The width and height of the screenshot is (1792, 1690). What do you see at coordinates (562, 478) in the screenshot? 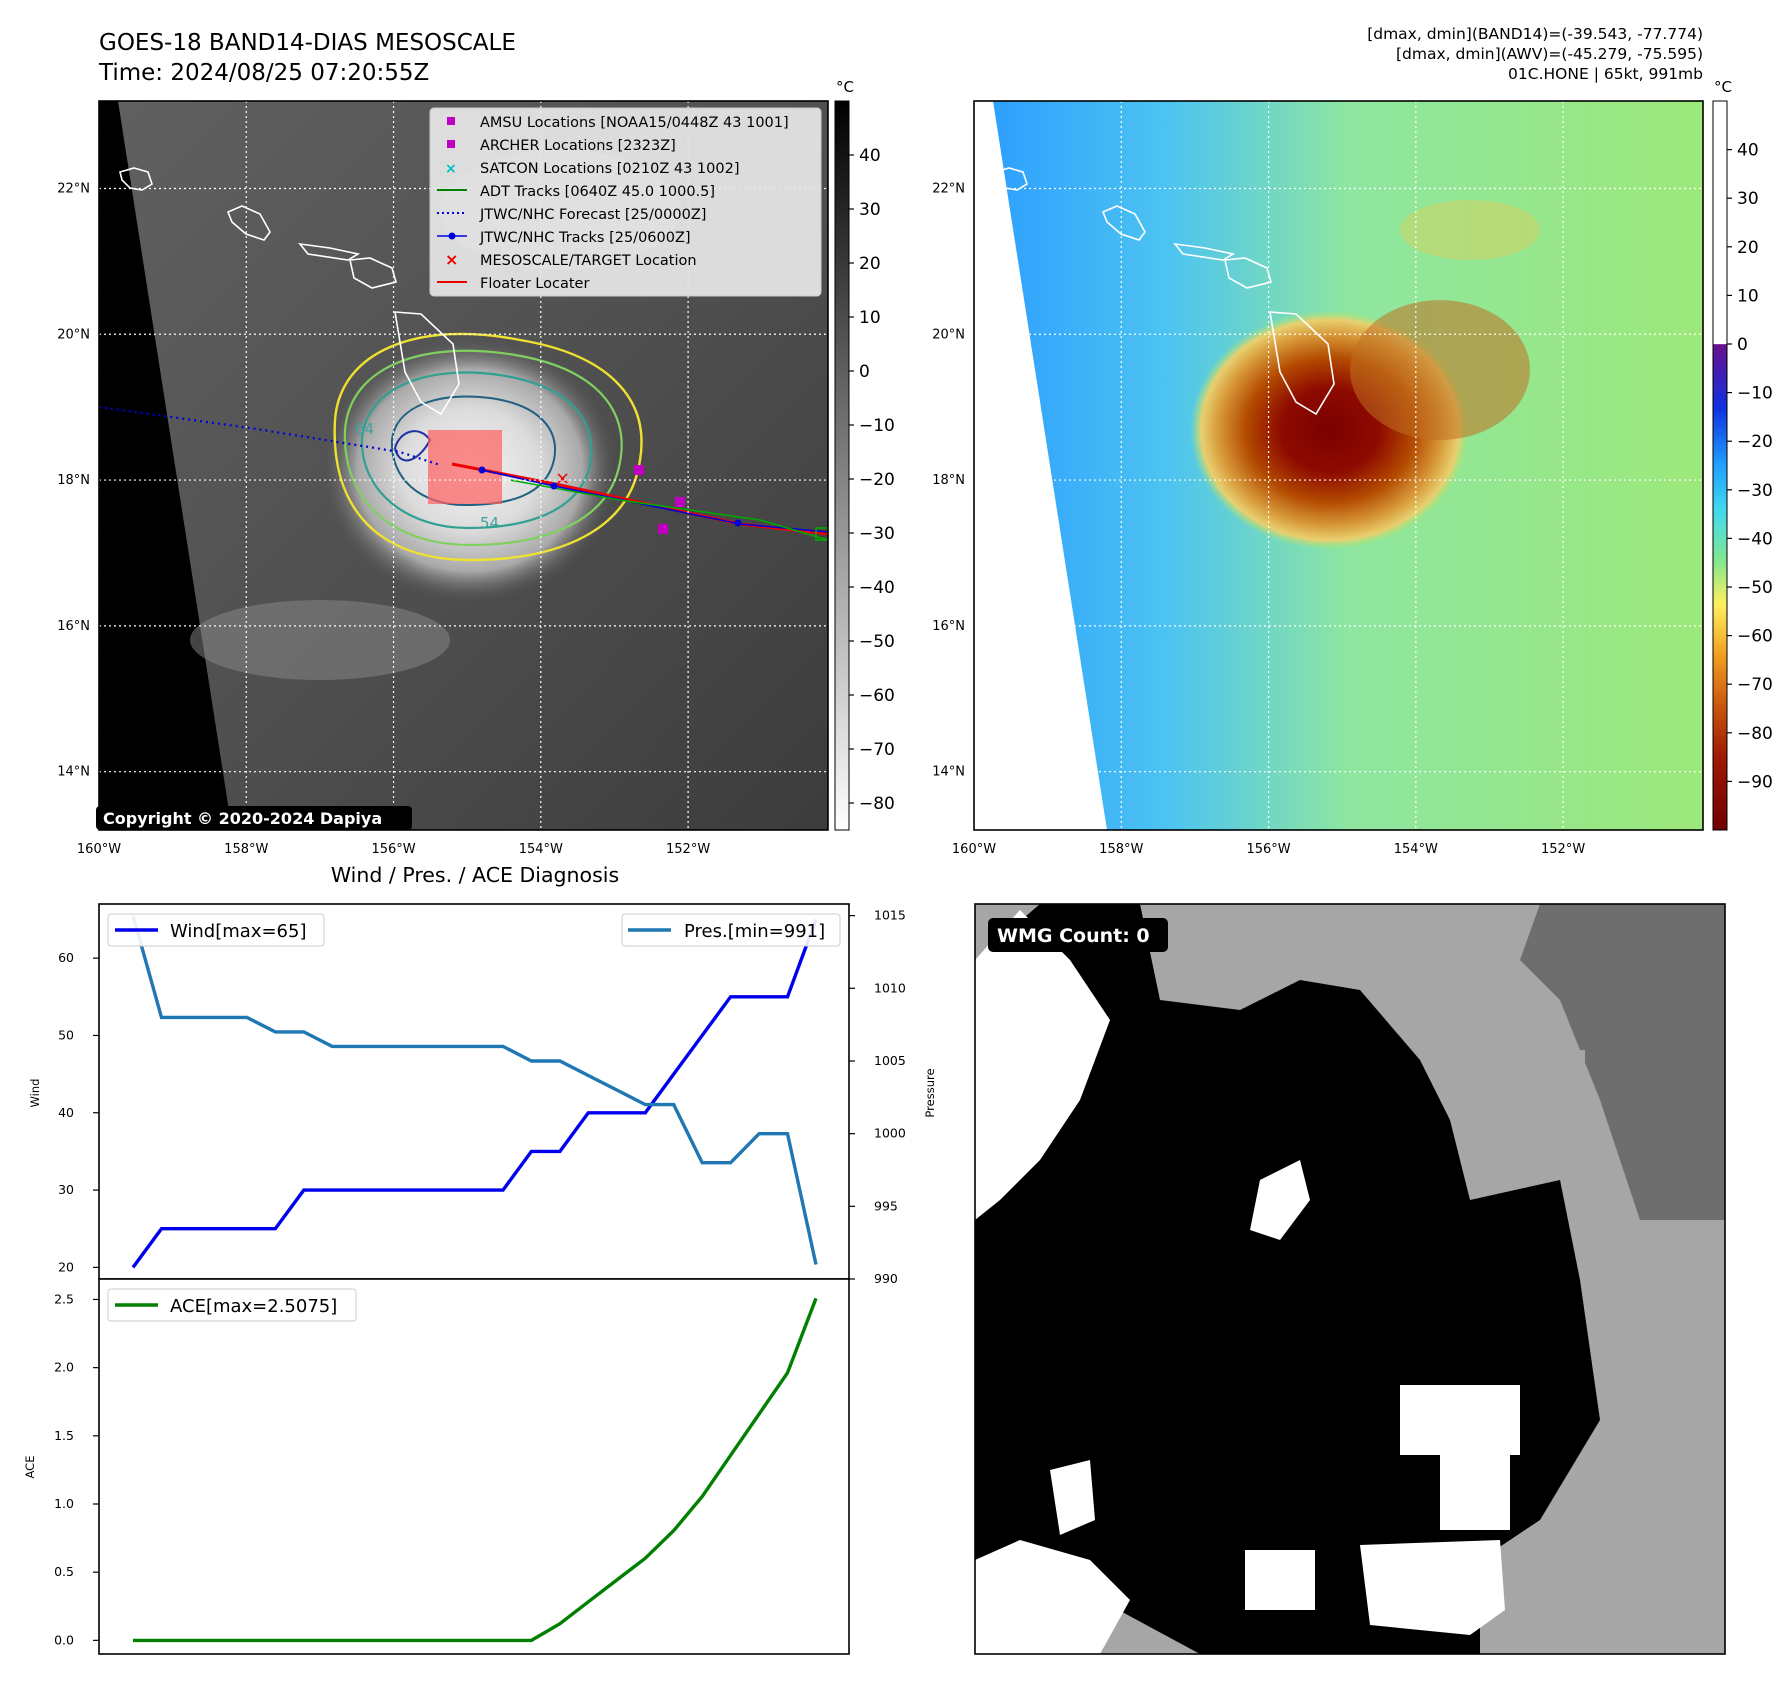
I see `target-x-marker: ×` at bounding box center [562, 478].